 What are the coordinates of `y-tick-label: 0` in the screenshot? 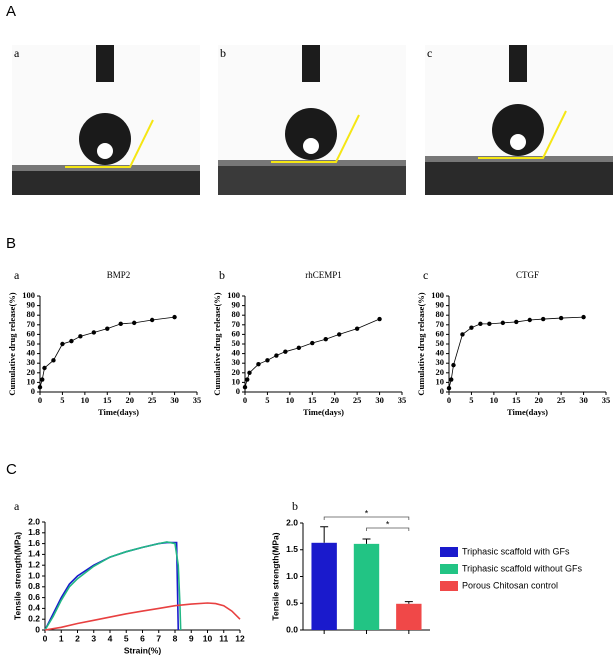 It's located at (37, 629).